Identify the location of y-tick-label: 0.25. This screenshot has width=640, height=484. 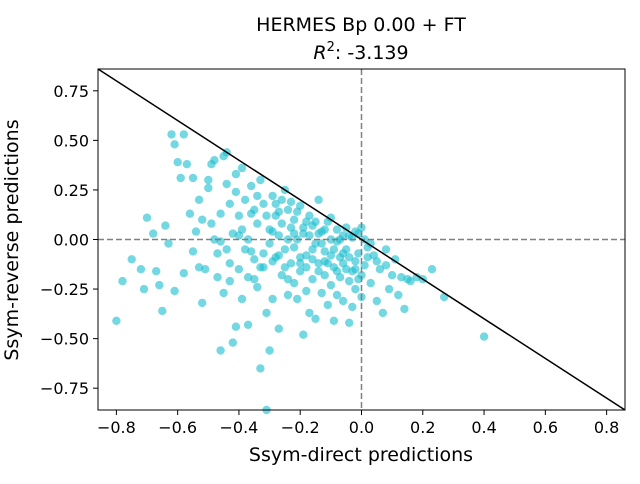
(71, 190).